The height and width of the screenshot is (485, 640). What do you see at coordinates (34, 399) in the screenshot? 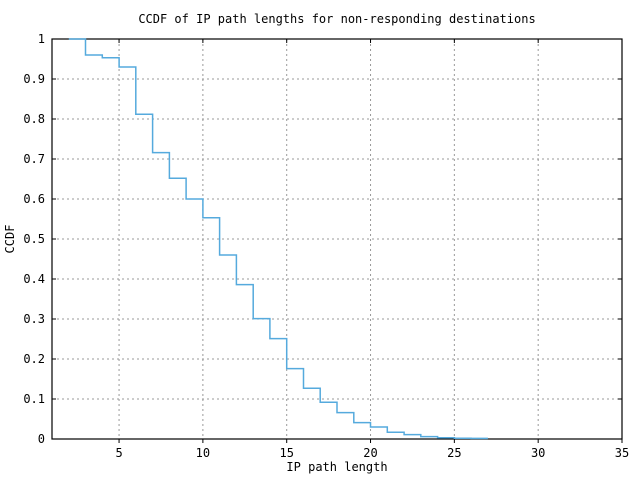
I see `y-tick-label: 0.1` at bounding box center [34, 399].